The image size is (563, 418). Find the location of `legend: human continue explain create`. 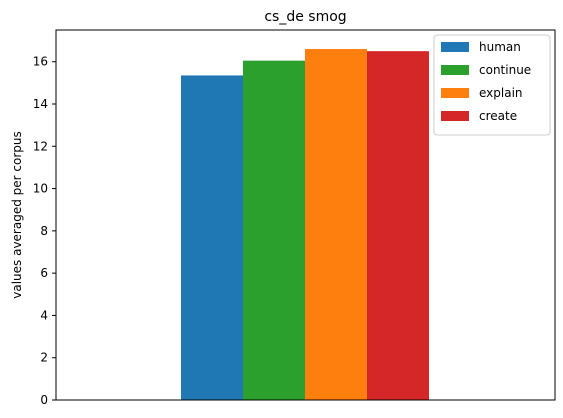

legend: human continue explain create is located at coordinates (492, 85).